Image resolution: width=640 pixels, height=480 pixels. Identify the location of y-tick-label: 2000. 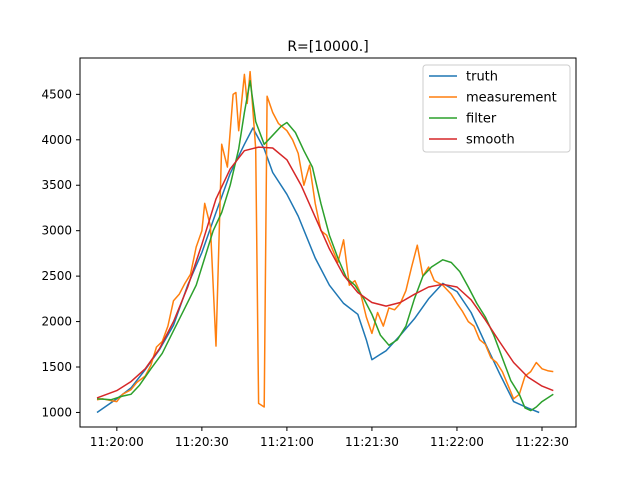
(56, 322).